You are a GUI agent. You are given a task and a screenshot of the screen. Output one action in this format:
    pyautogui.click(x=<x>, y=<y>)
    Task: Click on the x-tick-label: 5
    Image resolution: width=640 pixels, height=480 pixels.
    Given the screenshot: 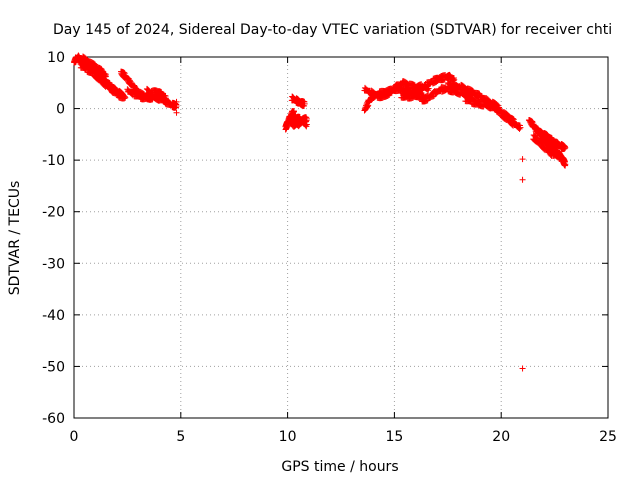 What is the action you would take?
    pyautogui.click(x=180, y=437)
    